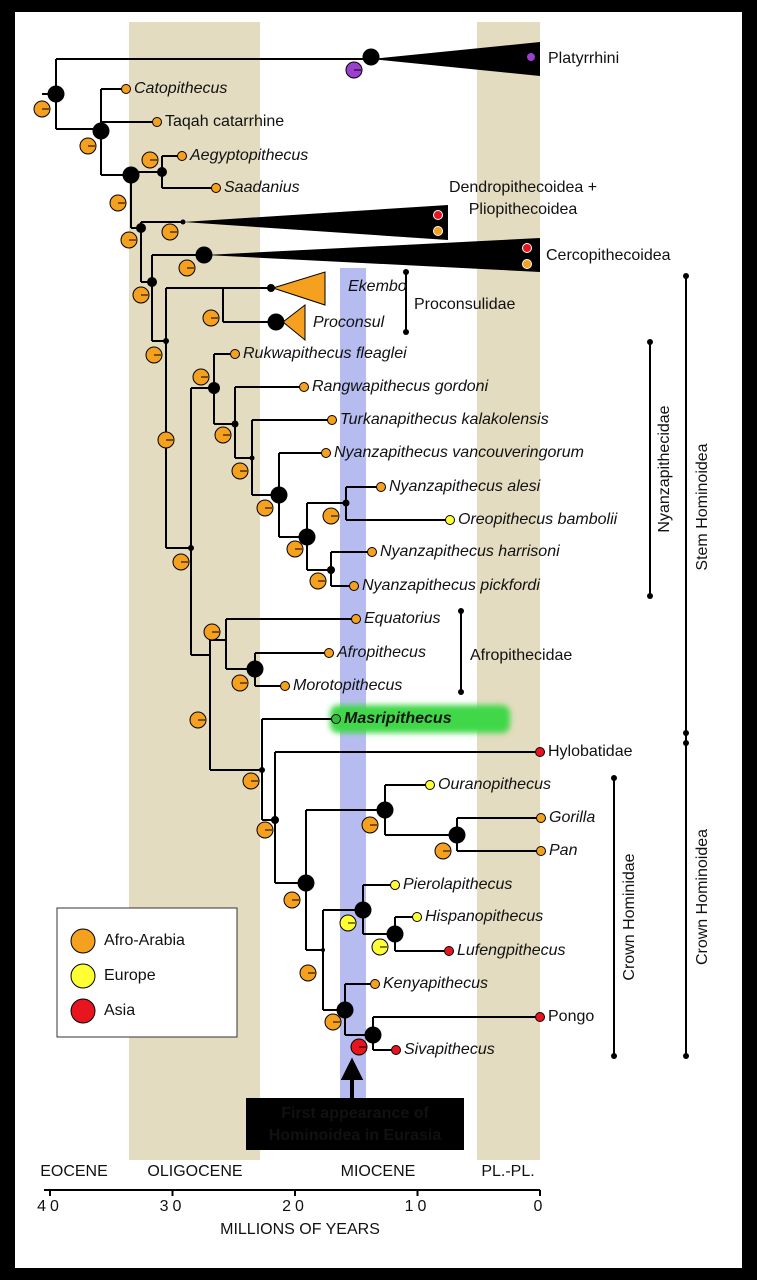 The height and width of the screenshot is (1280, 757). I want to click on taxon-label: Morotopithecus, so click(347, 685).